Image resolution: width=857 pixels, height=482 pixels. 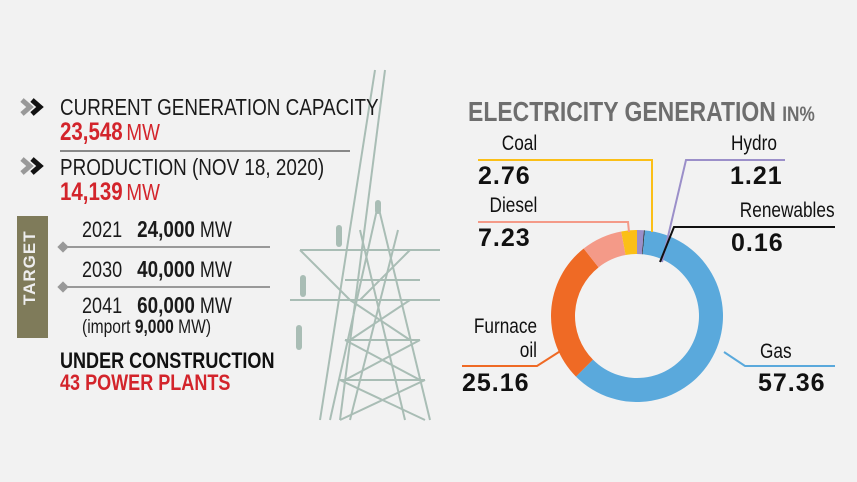 I want to click on slice-renewables, so click(x=643, y=242).